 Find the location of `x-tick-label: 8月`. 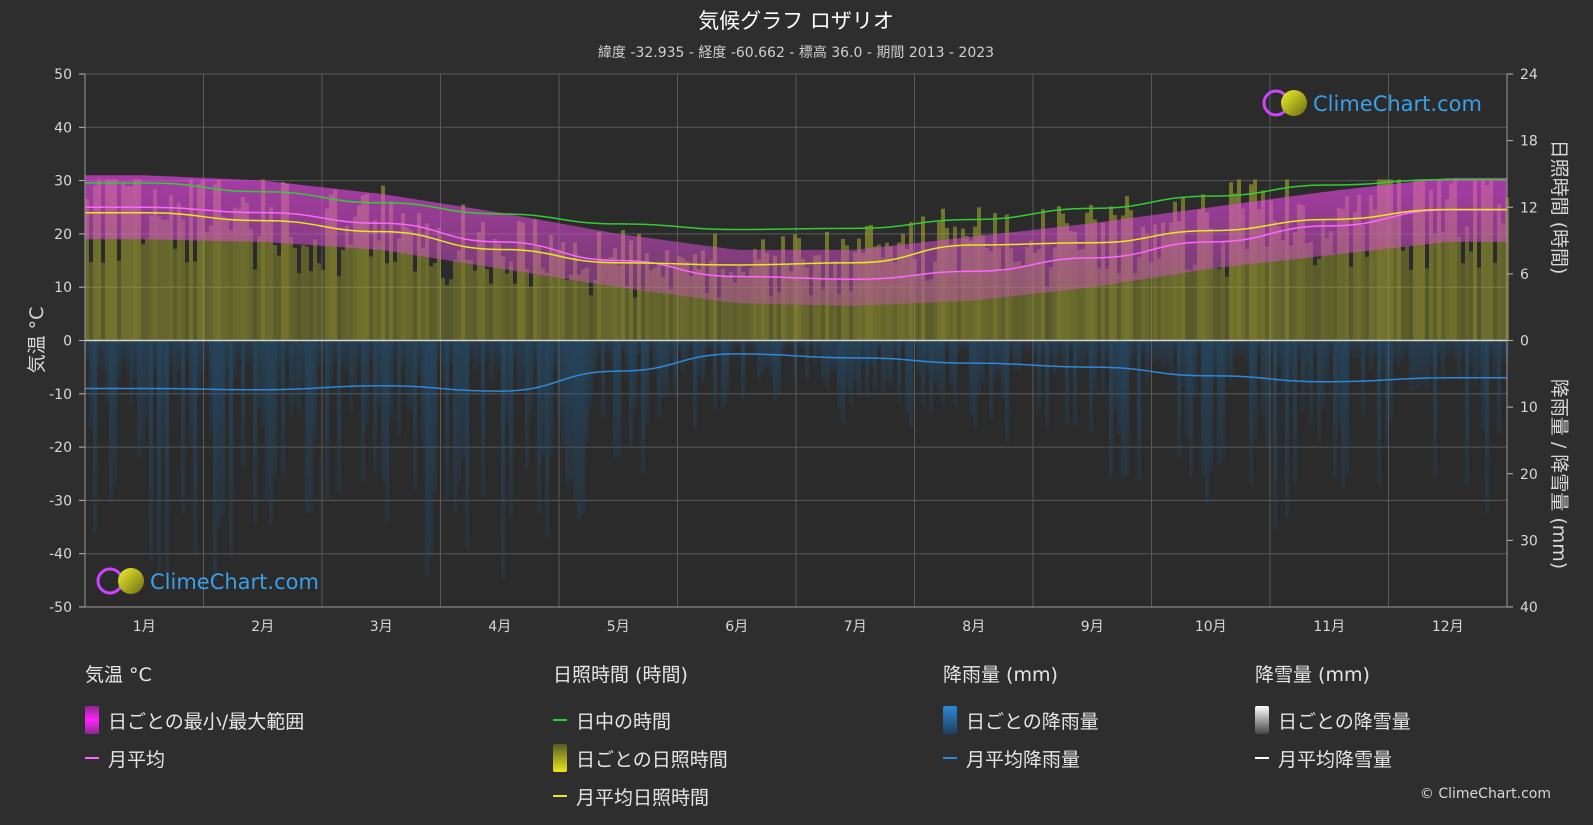

x-tick-label: 8月 is located at coordinates (973, 627).